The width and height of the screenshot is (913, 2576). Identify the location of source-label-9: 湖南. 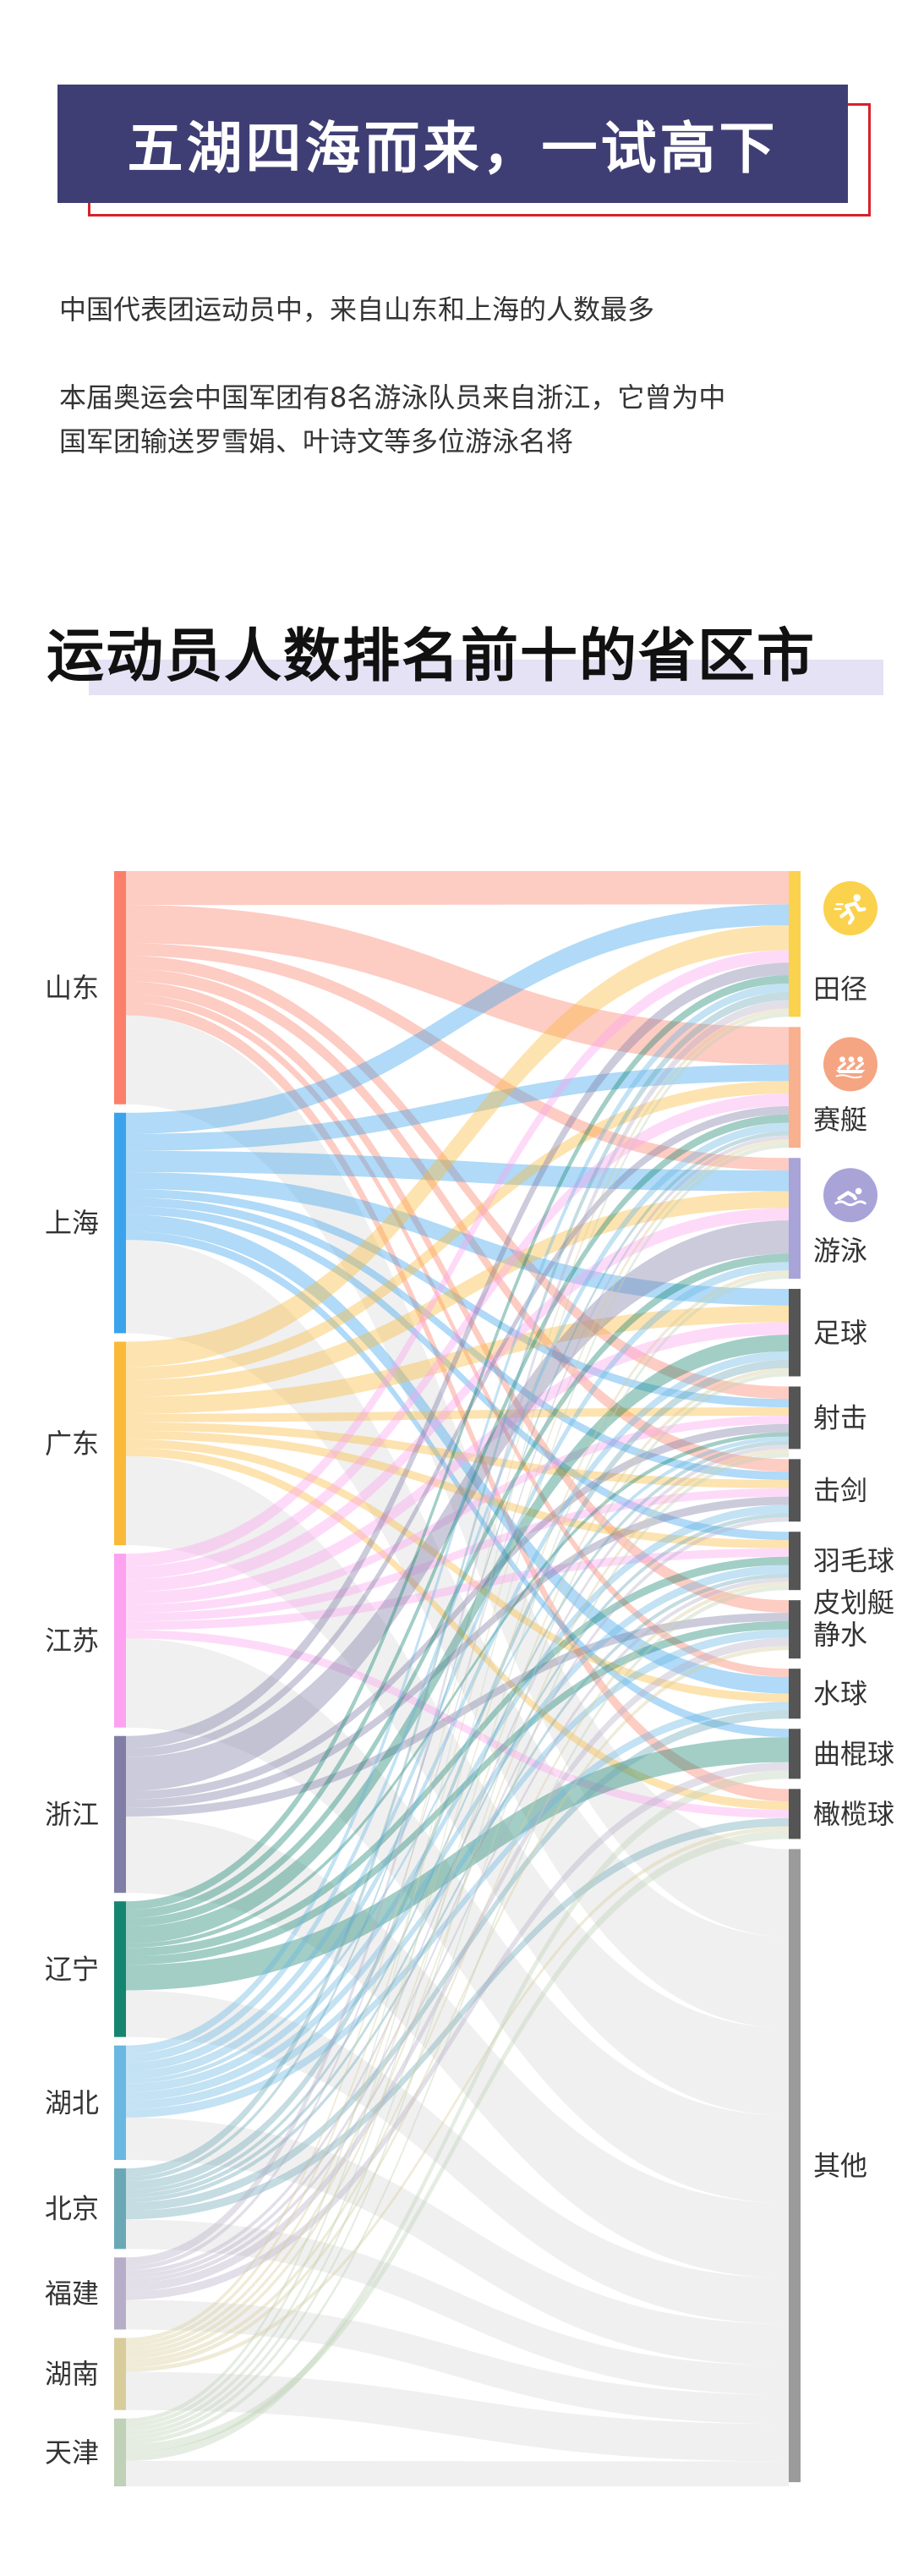
(72, 2374).